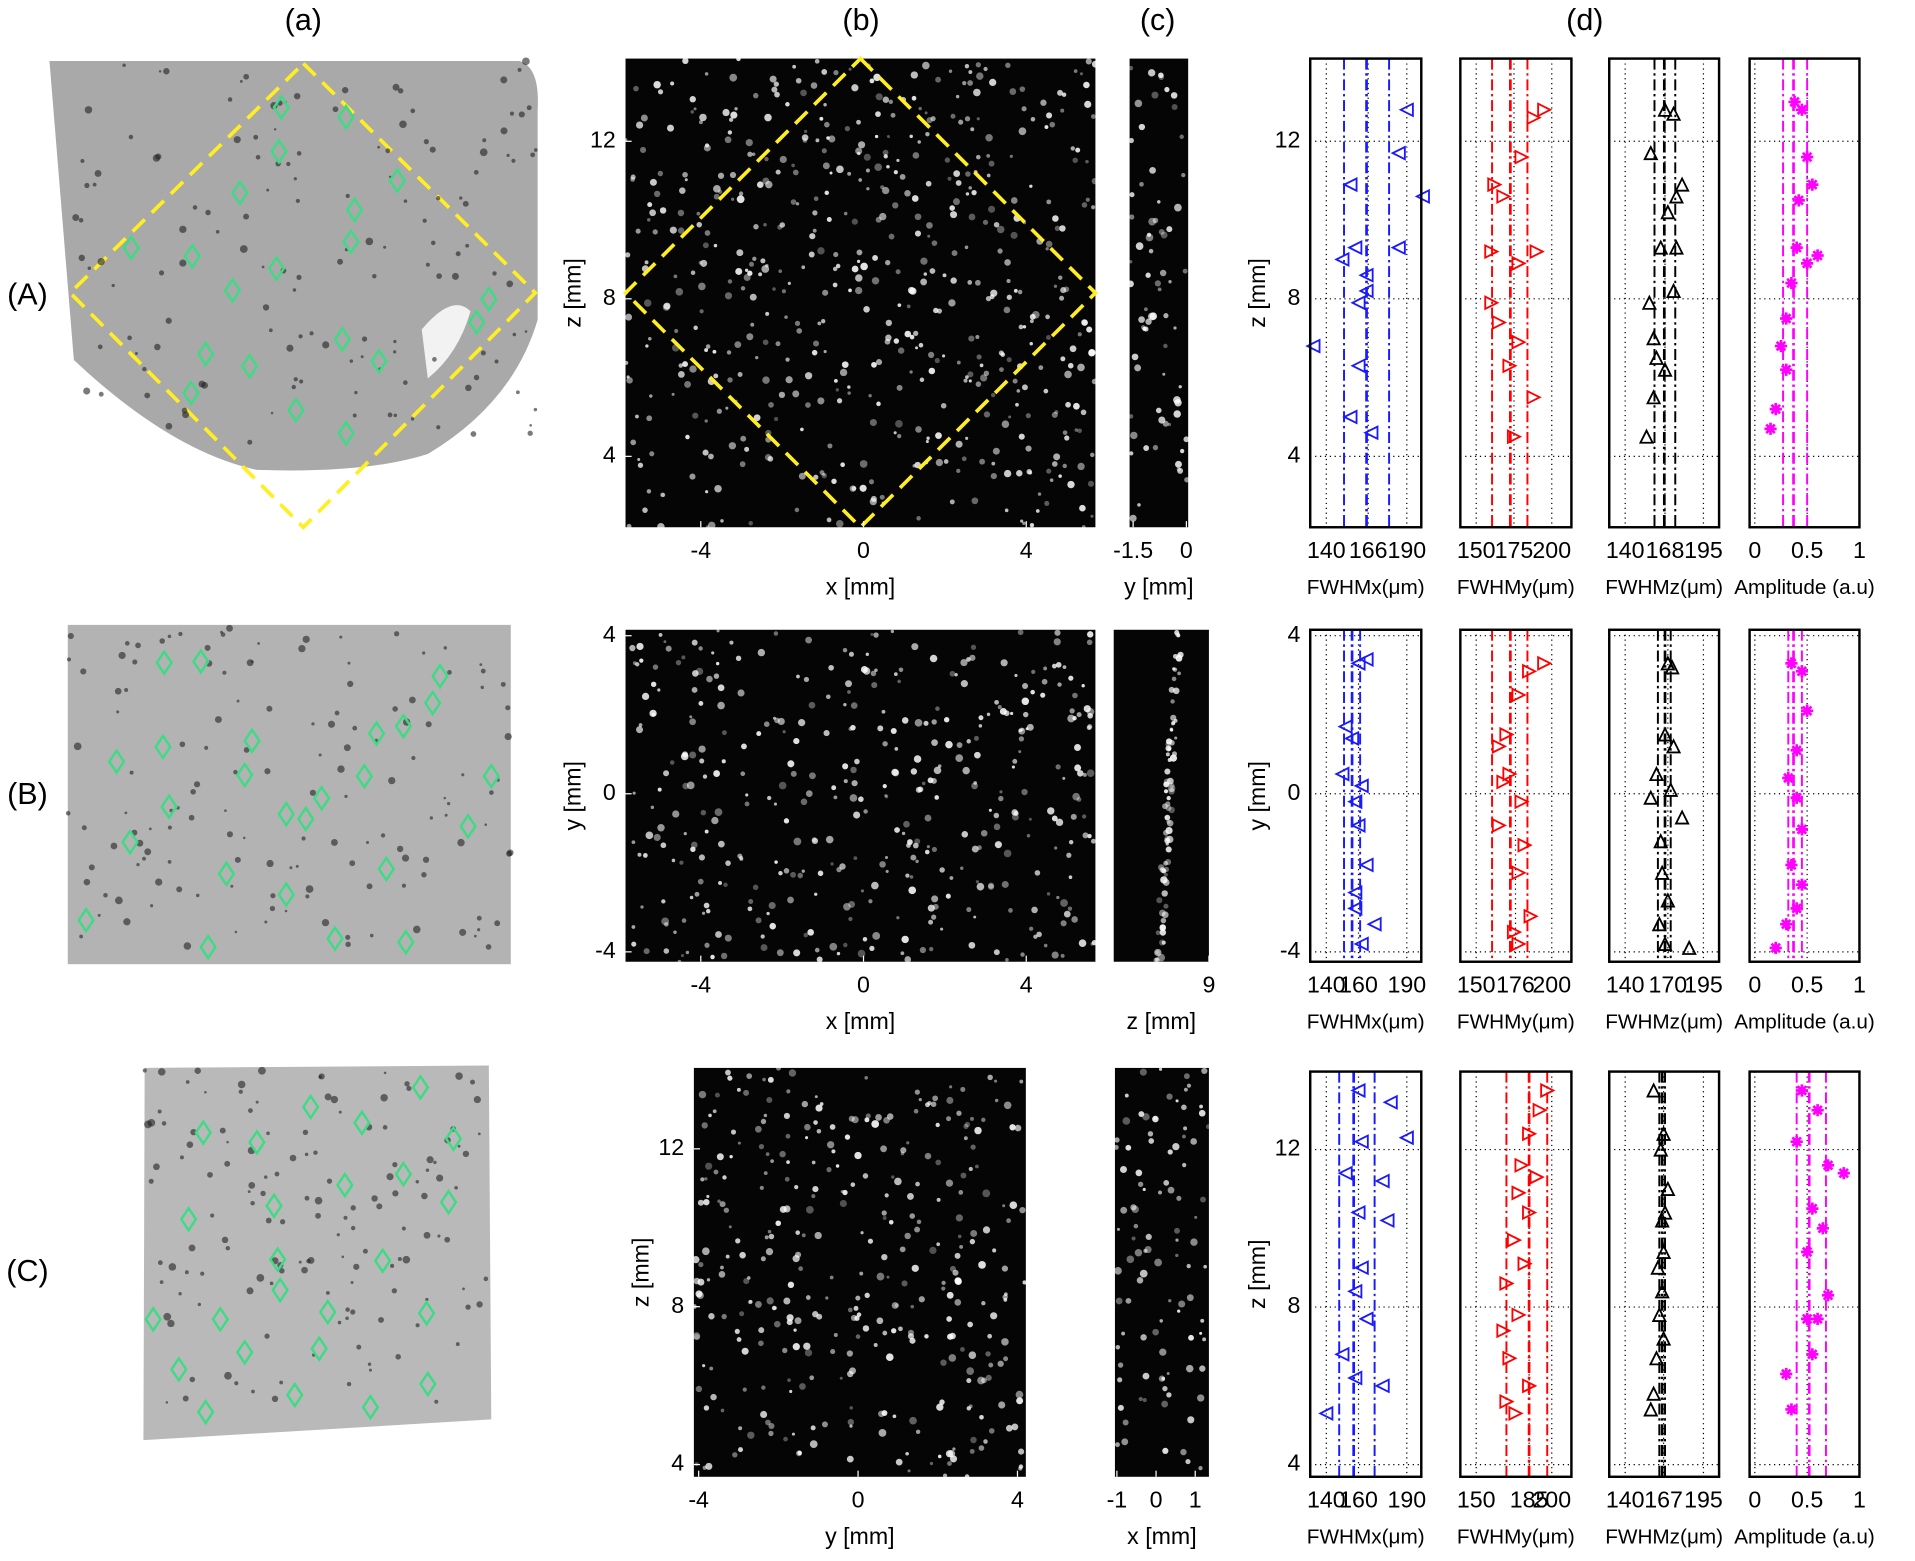 The height and width of the screenshot is (1561, 1915). What do you see at coordinates (1754, 550) in the screenshot?
I see `x-tick-label: 0` at bounding box center [1754, 550].